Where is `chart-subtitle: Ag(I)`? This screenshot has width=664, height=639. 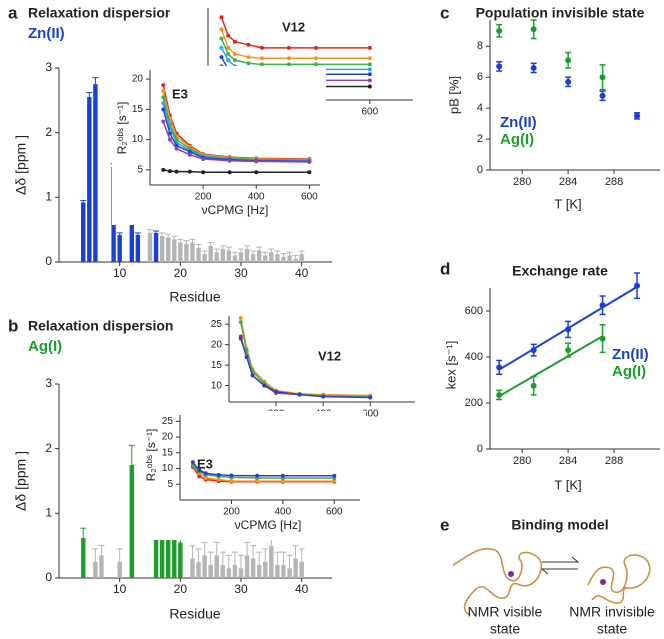 chart-subtitle: Ag(I) is located at coordinates (45, 346).